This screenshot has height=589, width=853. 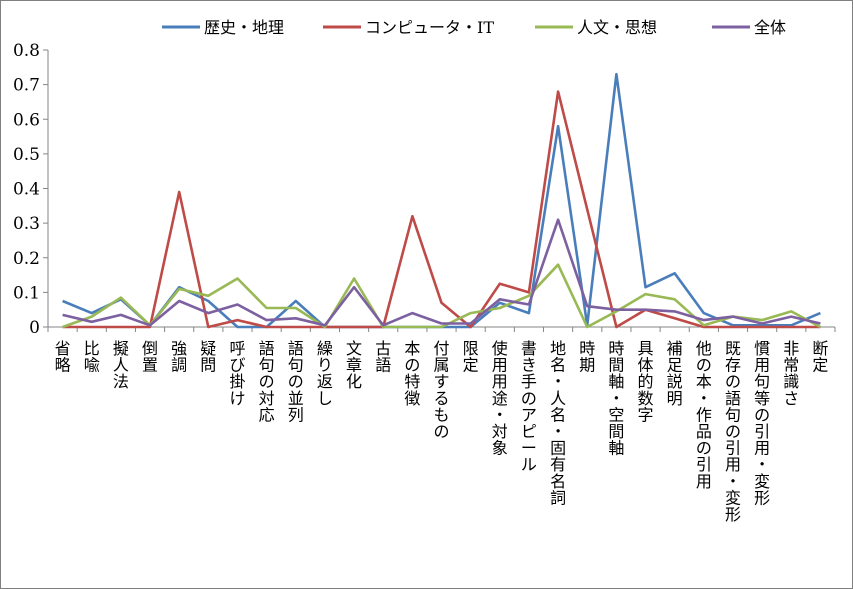 What do you see at coordinates (646, 365) in the screenshot?
I see `x-category-char: 体` at bounding box center [646, 365].